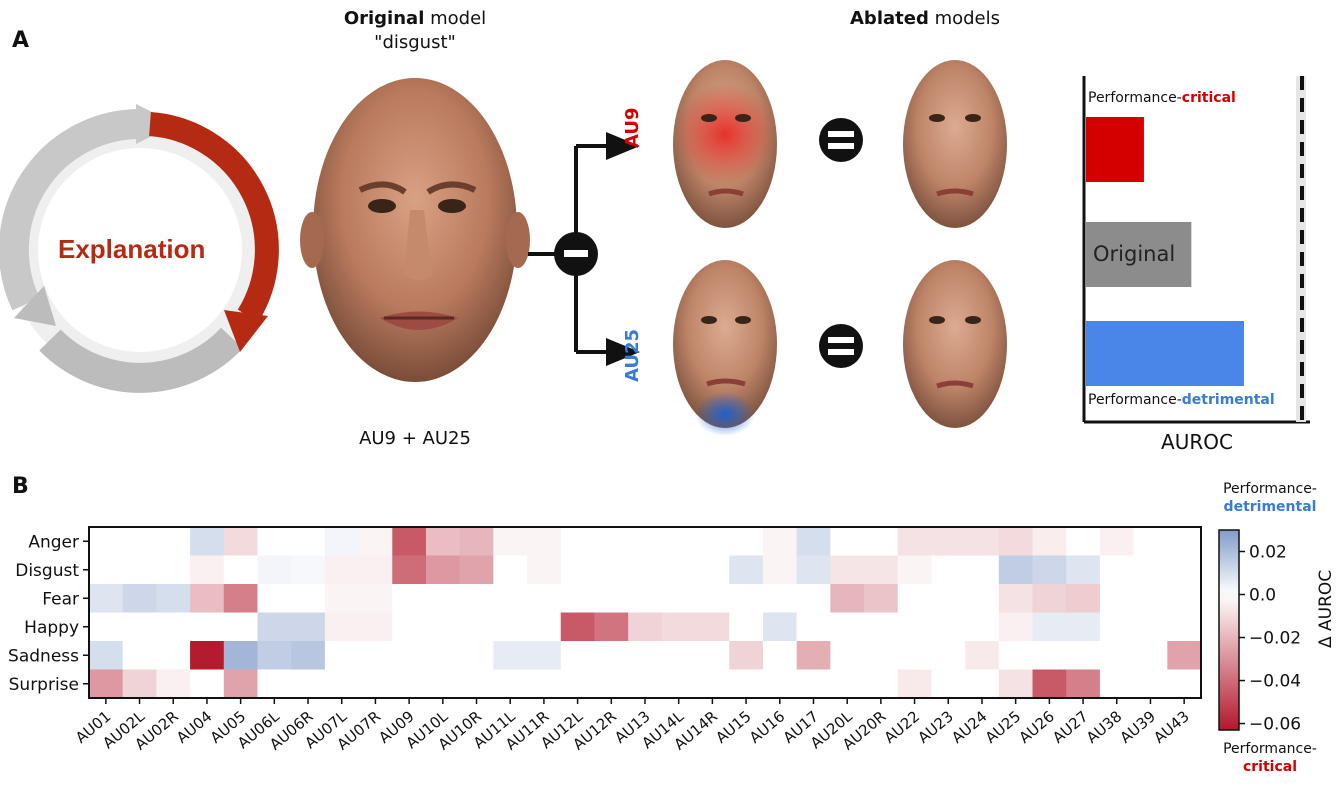 Image resolution: width=1339 pixels, height=799 pixels. Describe the element at coordinates (1181, 400) in the screenshot. I see `detrimental-bar-label: Performance-detrimental` at that location.